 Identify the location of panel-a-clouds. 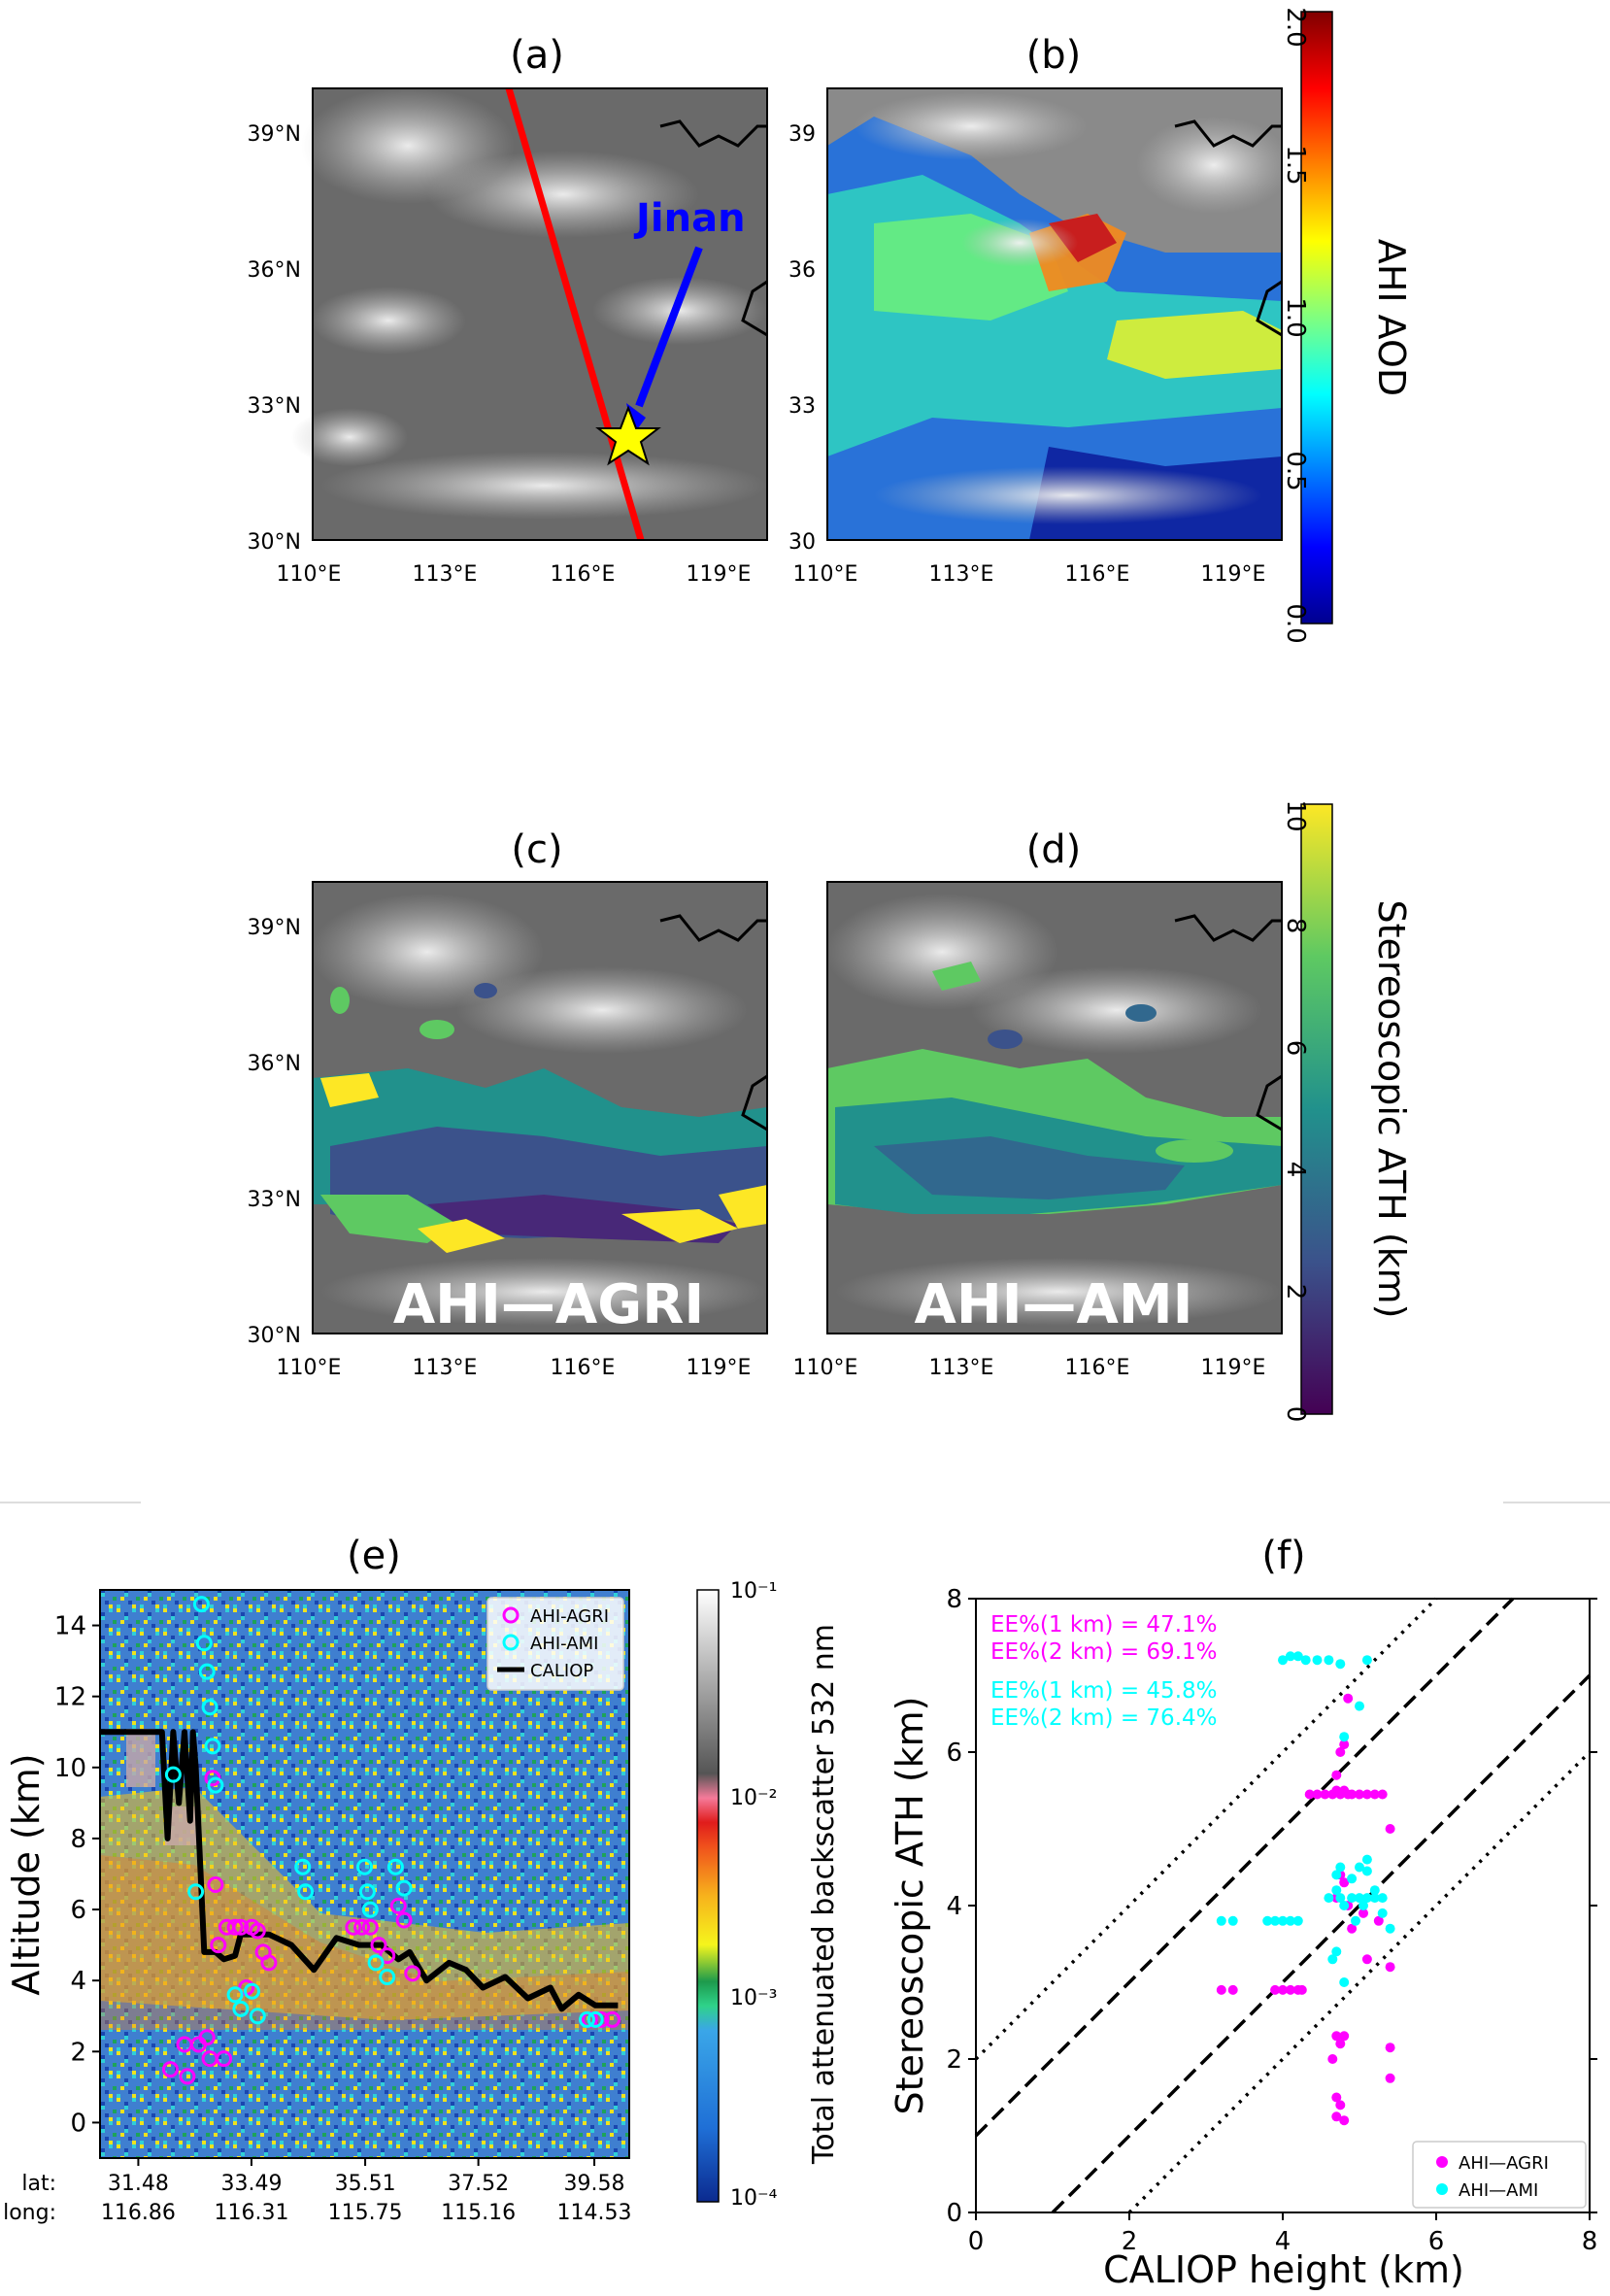
(529, 304).